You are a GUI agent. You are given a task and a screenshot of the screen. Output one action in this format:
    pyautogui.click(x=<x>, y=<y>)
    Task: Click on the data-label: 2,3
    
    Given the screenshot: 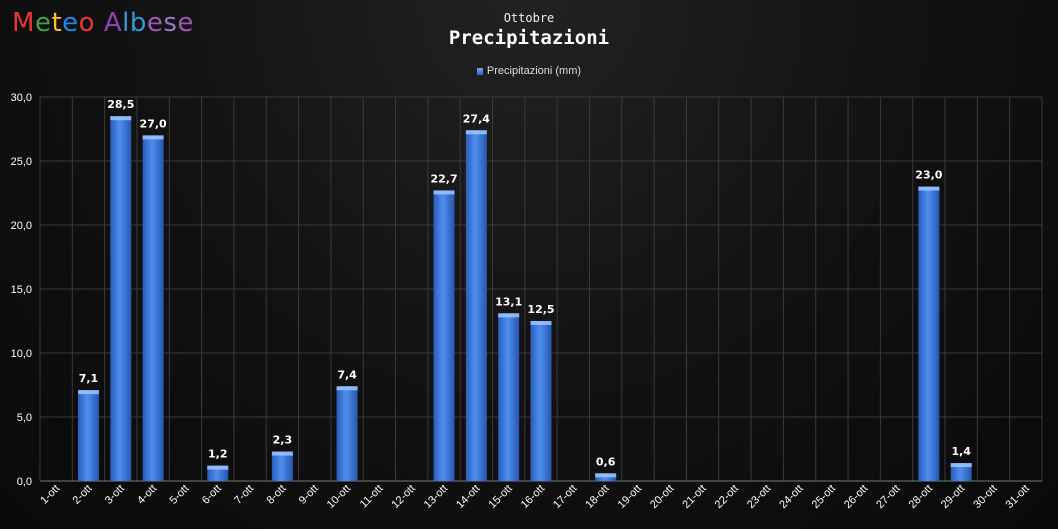 What is the action you would take?
    pyautogui.click(x=283, y=440)
    